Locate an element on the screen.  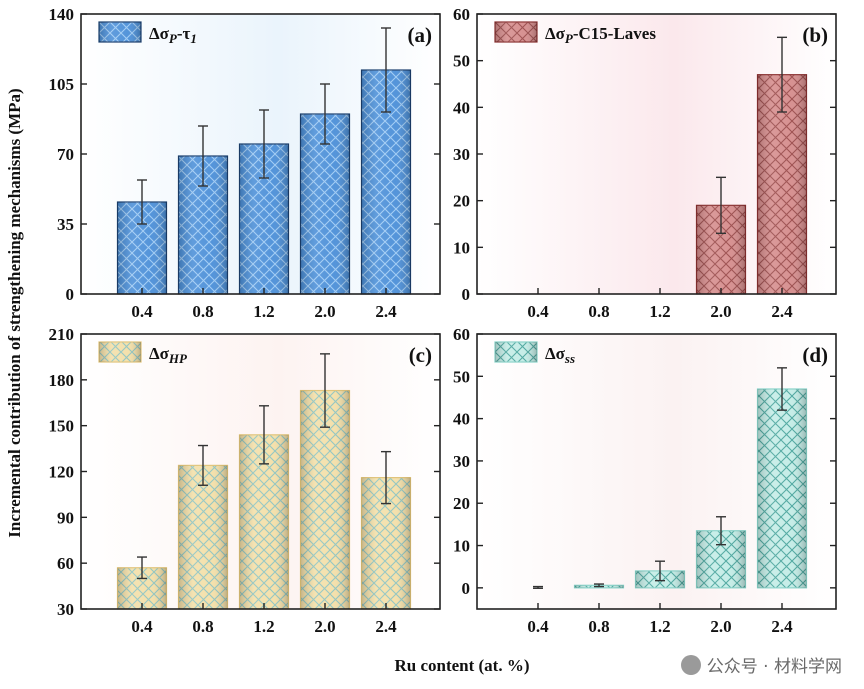
wechat-logo-icon is located at coordinates (690, 664).